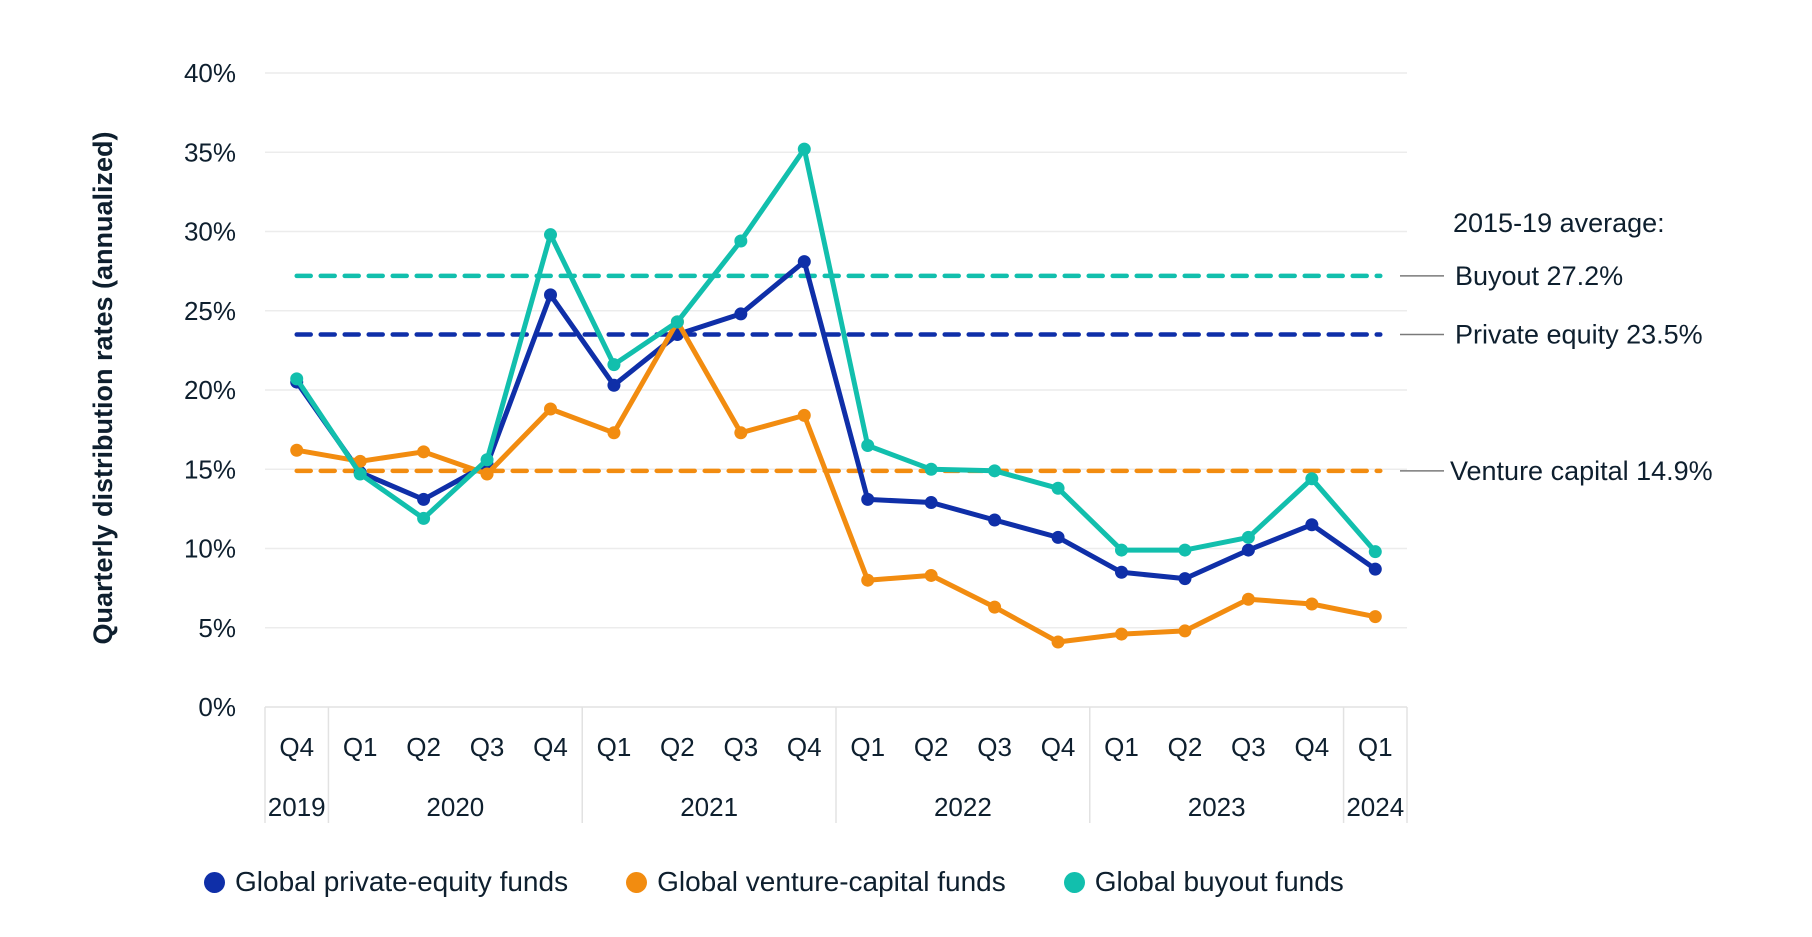 The image size is (1812, 937). I want to click on x-year-label: 2024, so click(1375, 807).